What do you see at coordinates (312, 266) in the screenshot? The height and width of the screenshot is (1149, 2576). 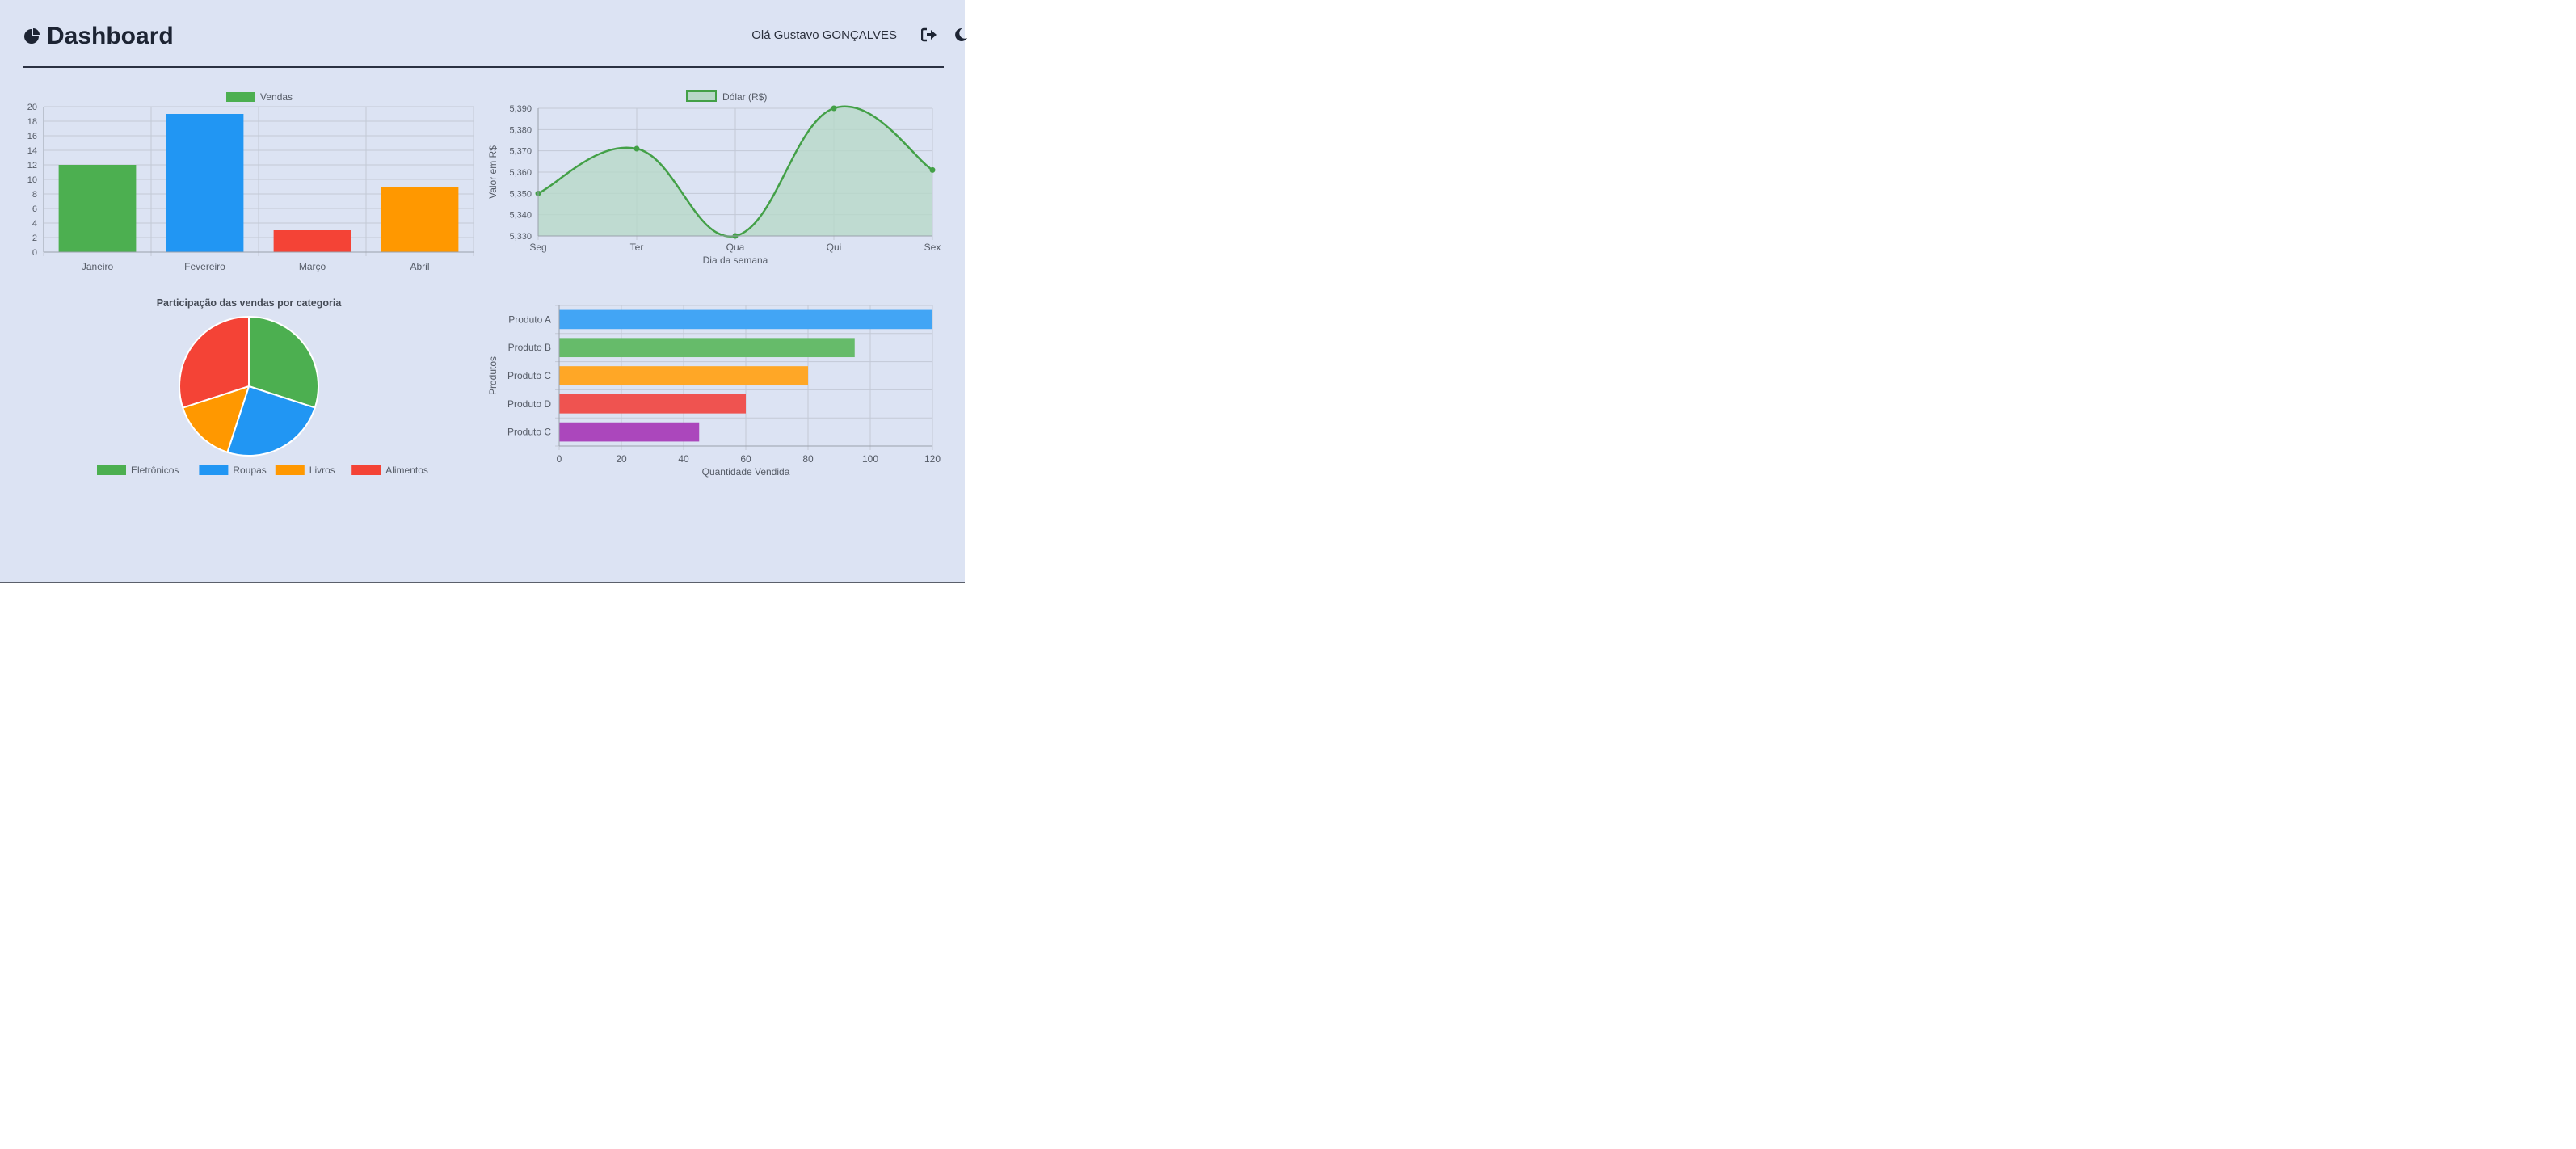 I see `x-tick-label: Março` at bounding box center [312, 266].